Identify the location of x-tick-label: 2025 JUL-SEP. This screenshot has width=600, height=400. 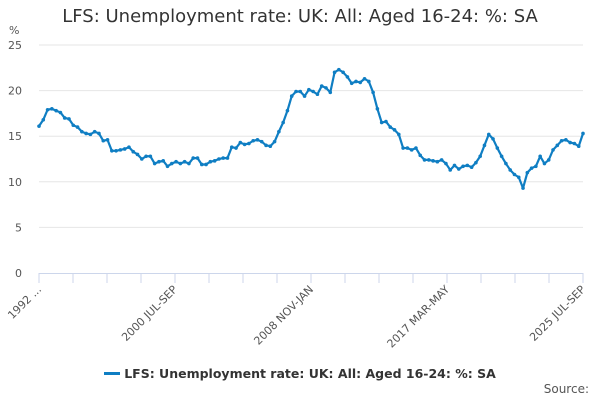
(557, 313).